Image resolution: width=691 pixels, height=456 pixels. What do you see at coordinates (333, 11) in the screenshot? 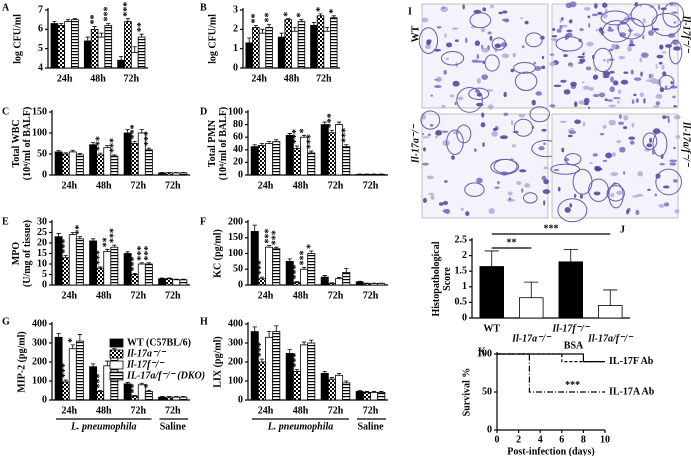
I see `significance-stars: *` at bounding box center [333, 11].